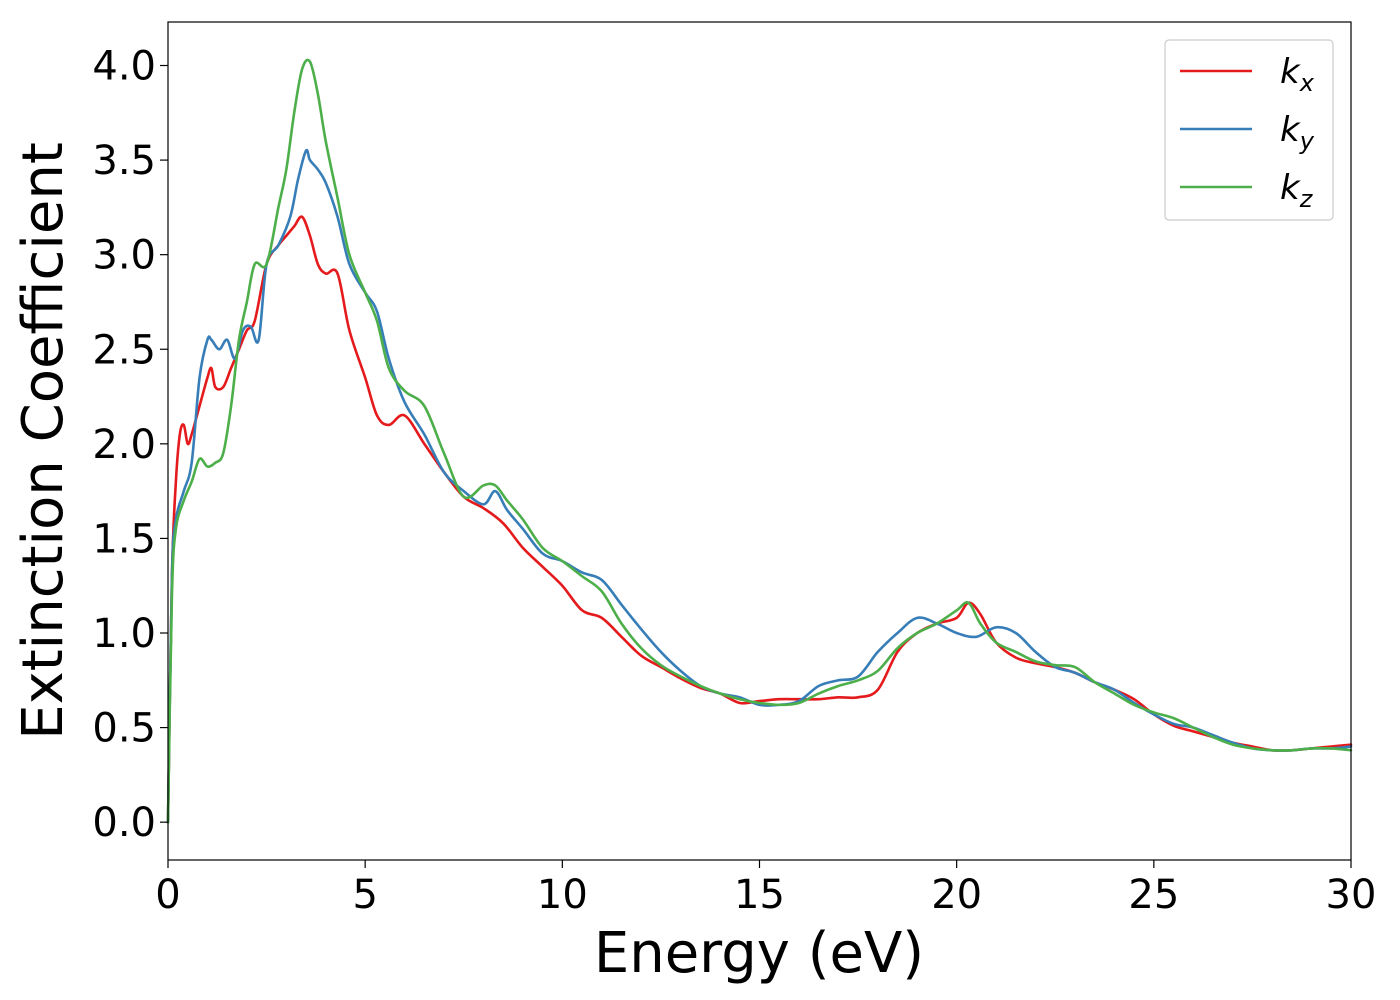 The height and width of the screenshot is (1000, 1400). What do you see at coordinates (1297, 132) in the screenshot?
I see `legend-label-ky: ky` at bounding box center [1297, 132].